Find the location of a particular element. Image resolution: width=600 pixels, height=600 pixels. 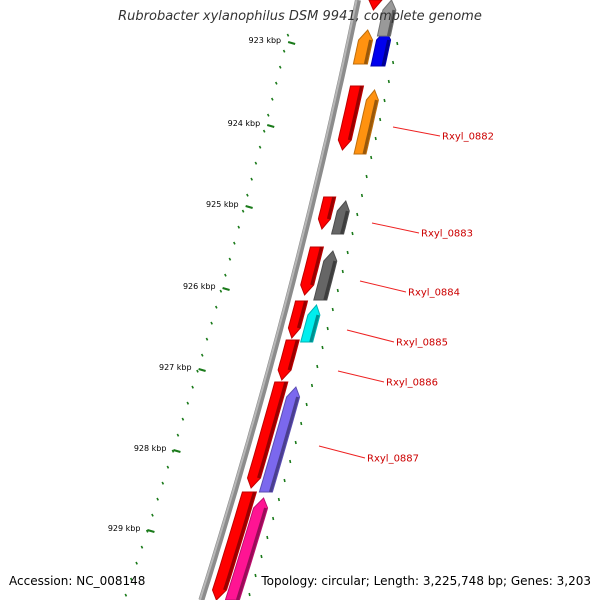

kbp-label: 923 kbp is located at coordinates (265, 40).